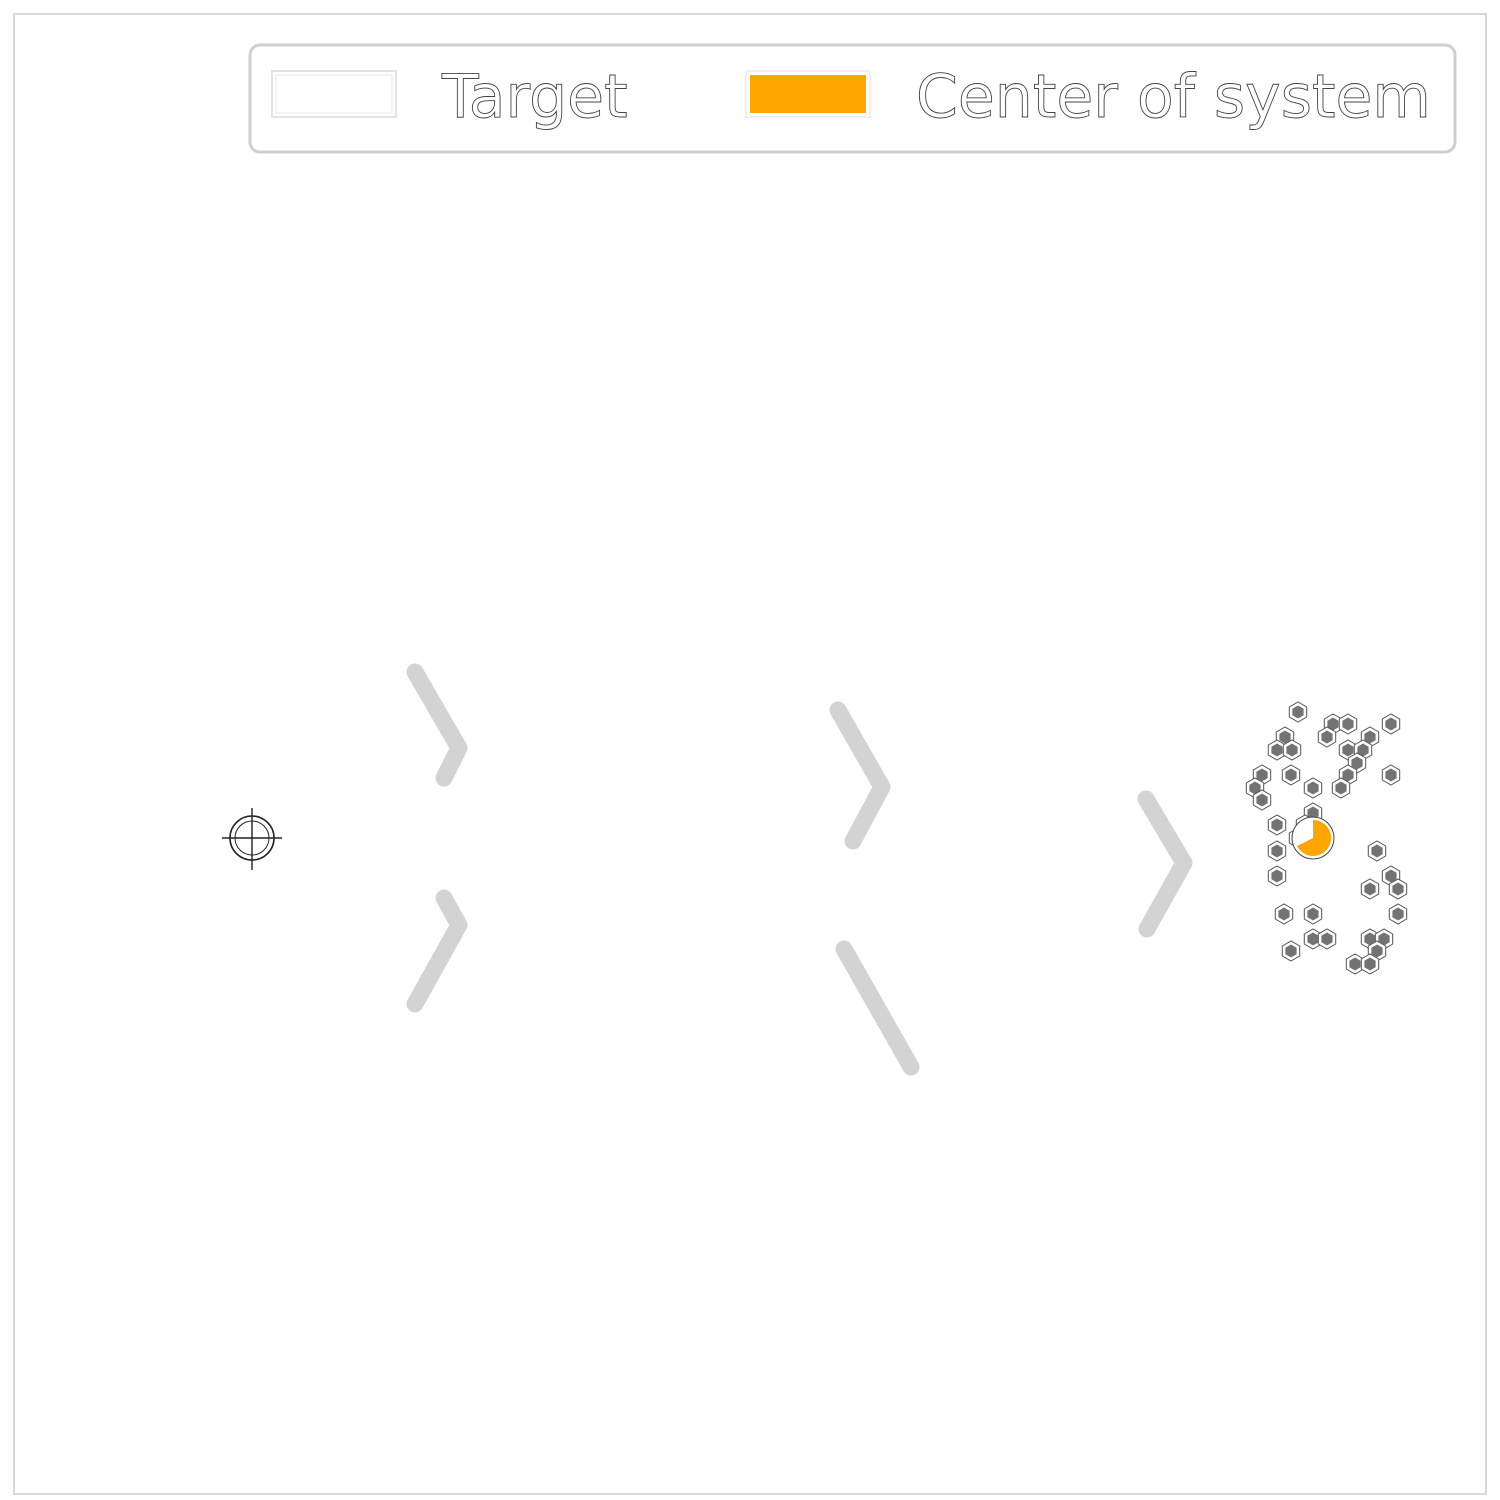 This screenshot has width=1500, height=1500. What do you see at coordinates (252, 839) in the screenshot?
I see `crosshair-icon` at bounding box center [252, 839].